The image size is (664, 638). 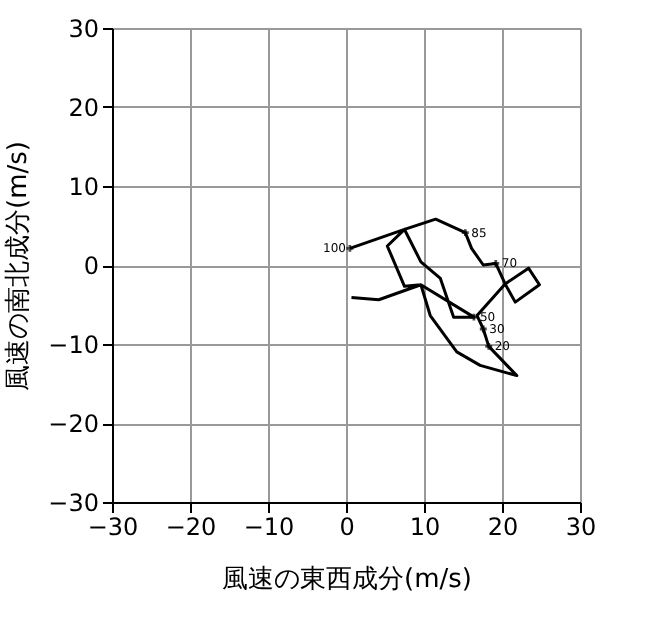 I want to click on x-tick-label: −30, so click(x=113, y=527).